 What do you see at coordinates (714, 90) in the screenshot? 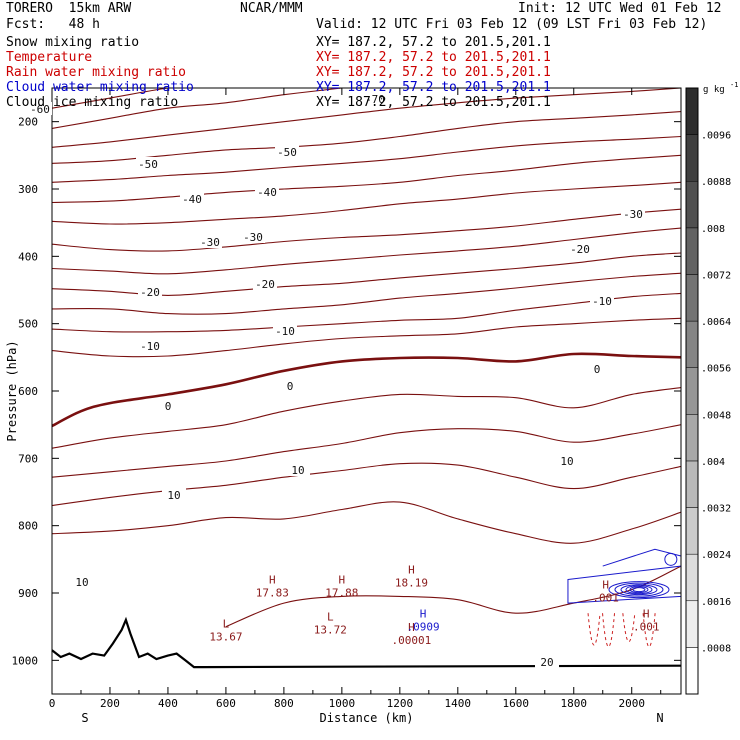
I see `colorbar-unit: g kg` at bounding box center [714, 90].